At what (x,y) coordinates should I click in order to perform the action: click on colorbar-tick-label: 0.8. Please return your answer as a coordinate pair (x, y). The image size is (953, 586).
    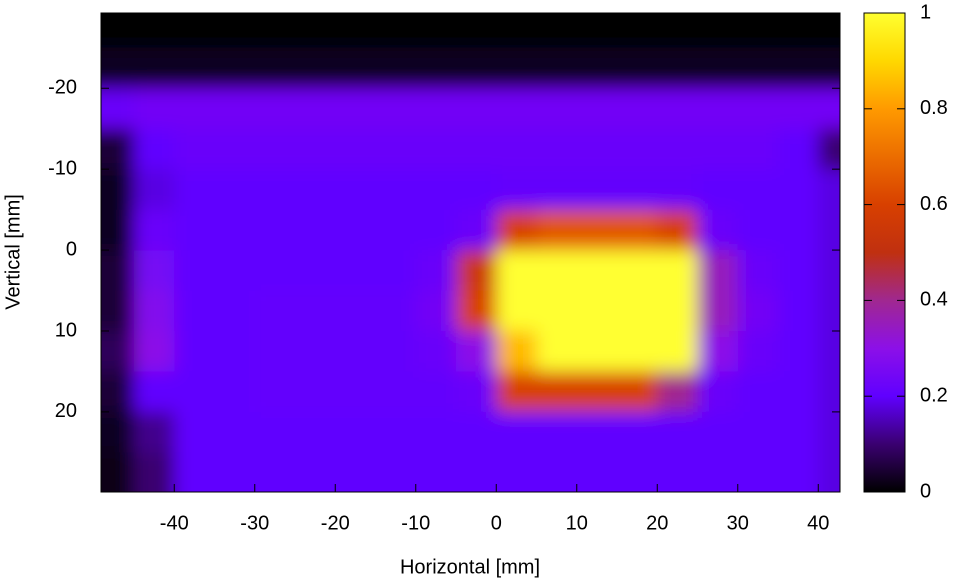
    Looking at the image, I should click on (934, 108).